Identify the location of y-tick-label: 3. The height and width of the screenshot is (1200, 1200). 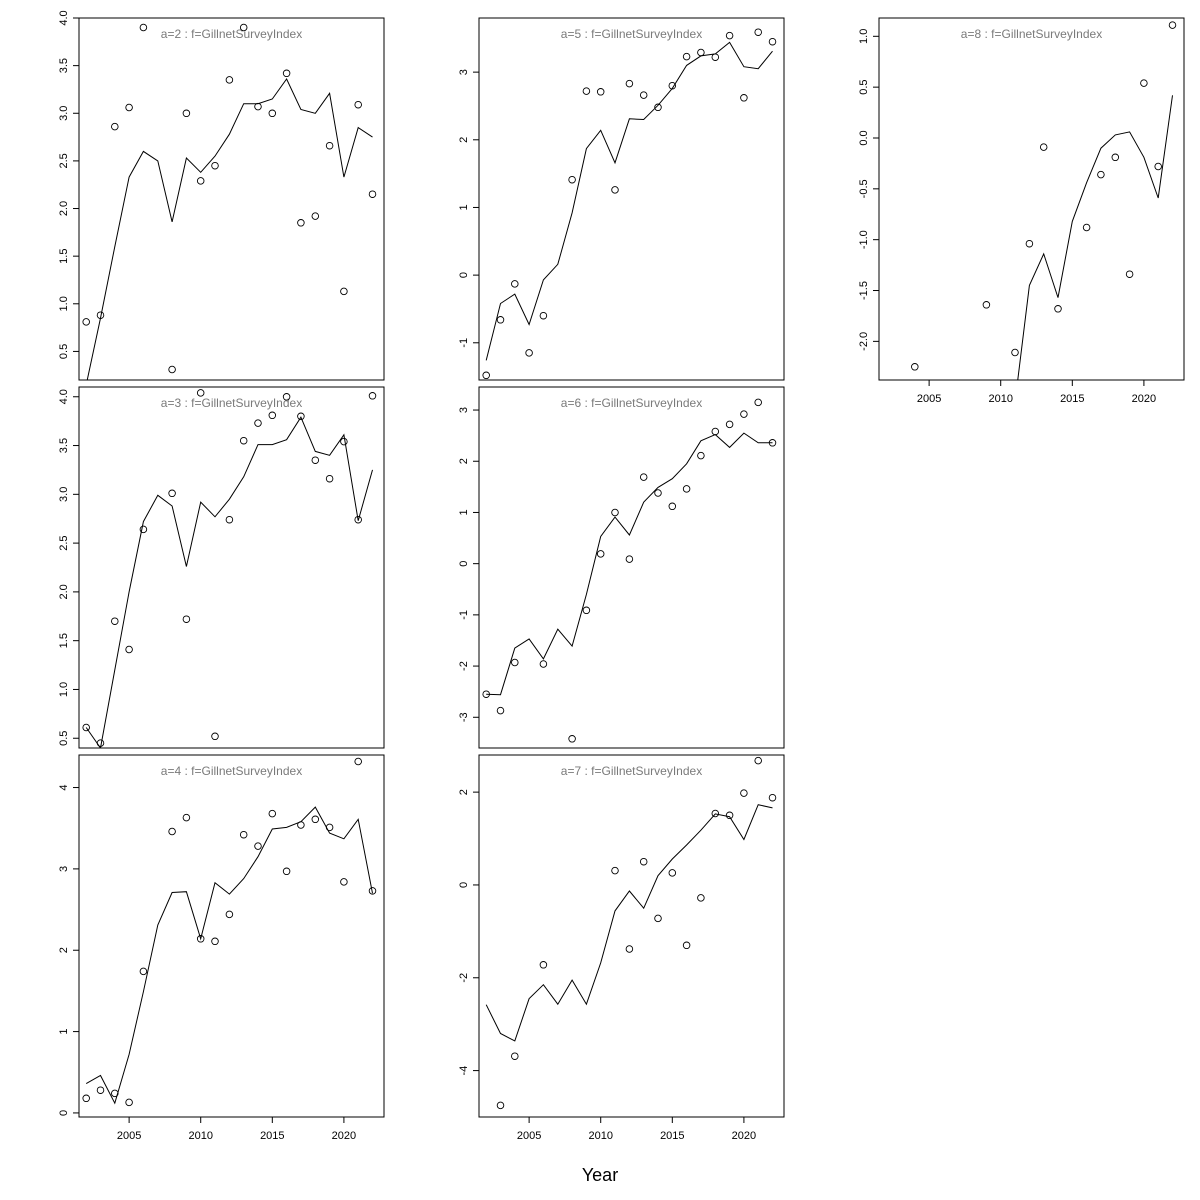
(464, 410).